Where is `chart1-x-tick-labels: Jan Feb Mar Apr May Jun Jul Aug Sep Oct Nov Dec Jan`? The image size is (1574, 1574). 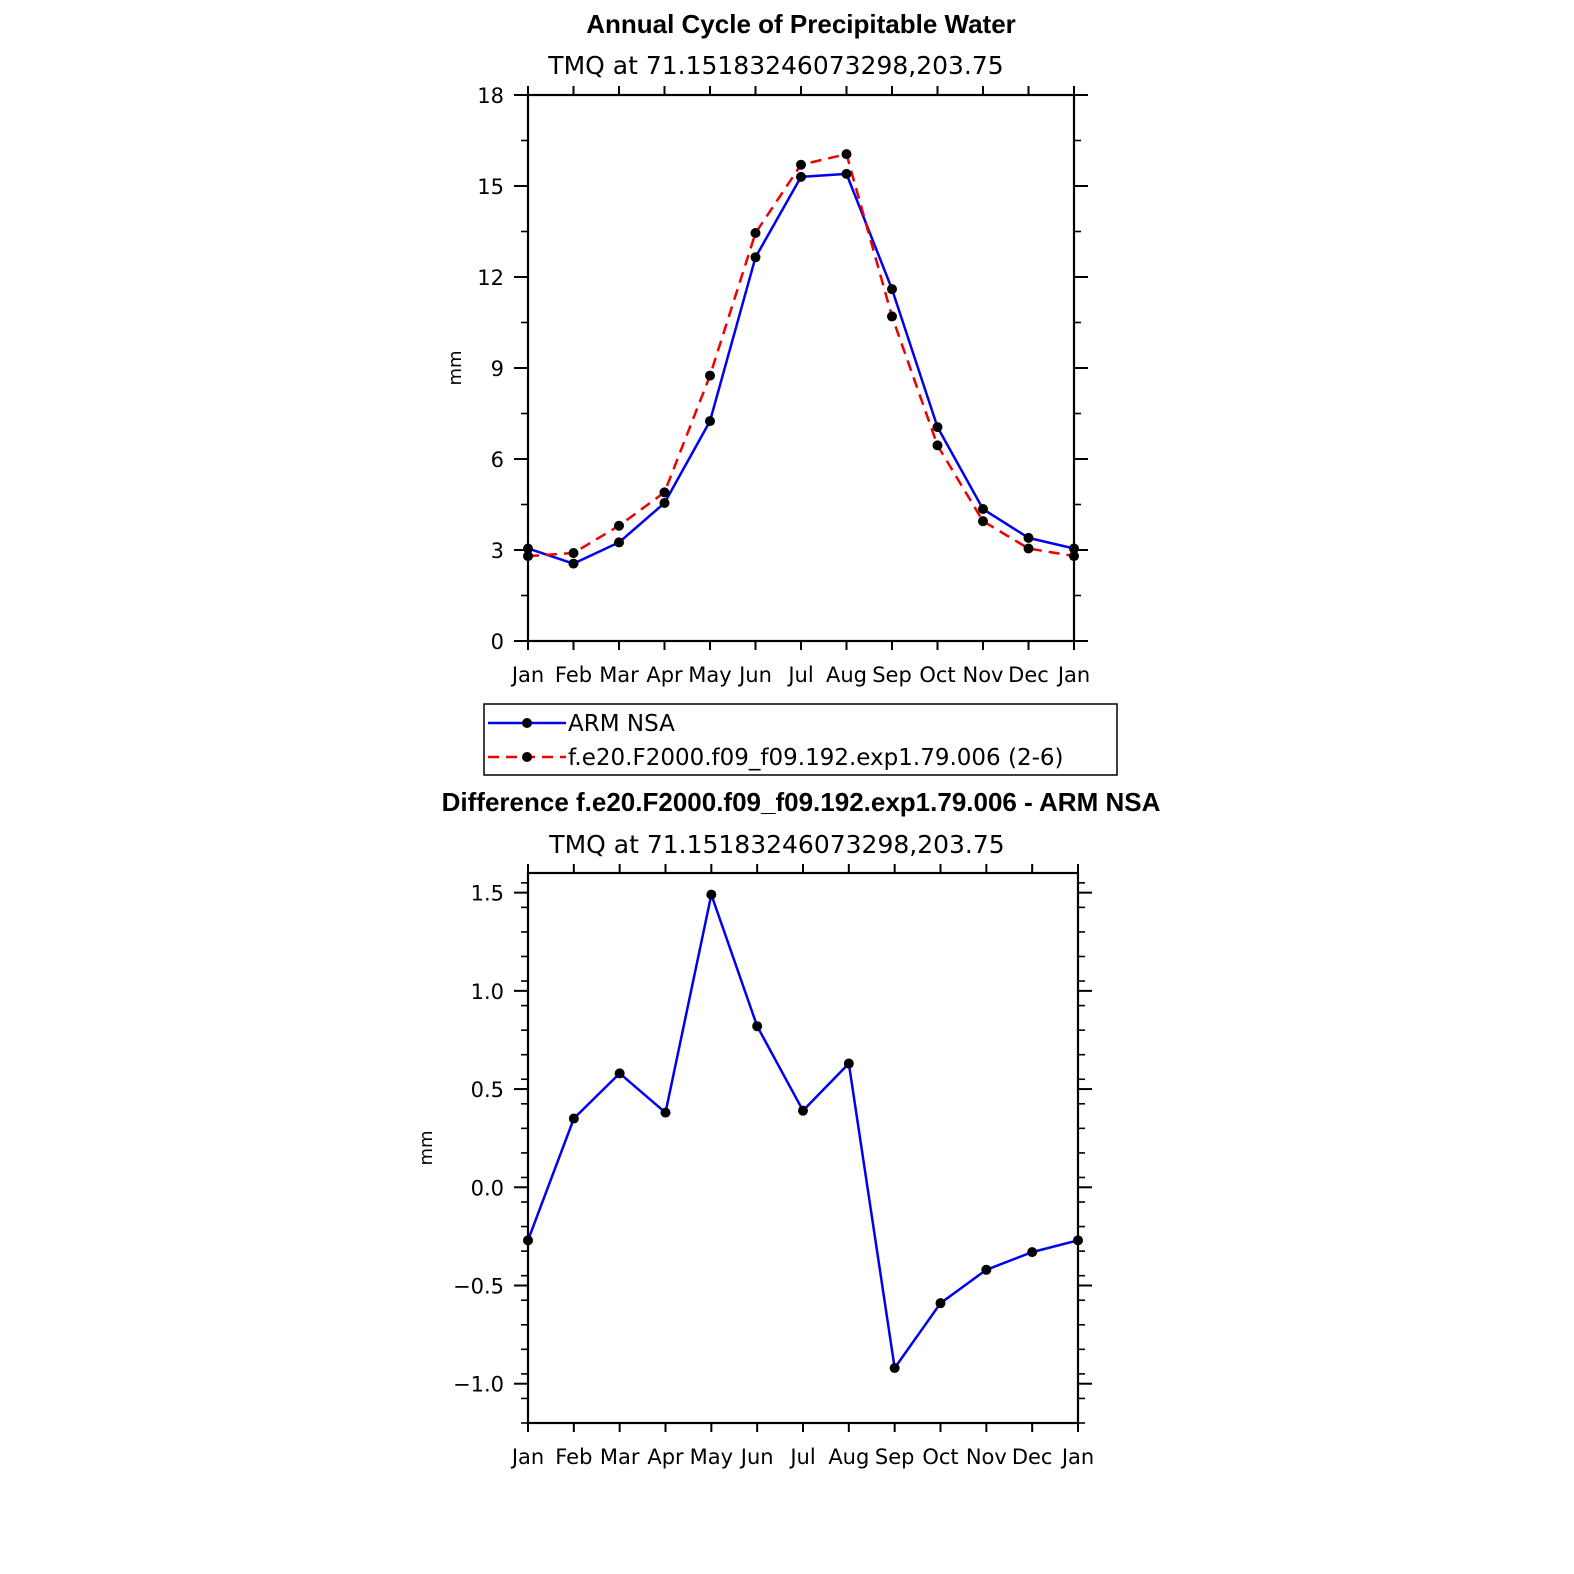 chart1-x-tick-labels: Jan Feb Mar Apr May Jun Jul Aug Sep Oct Nov Dec Jan is located at coordinates (800, 675).